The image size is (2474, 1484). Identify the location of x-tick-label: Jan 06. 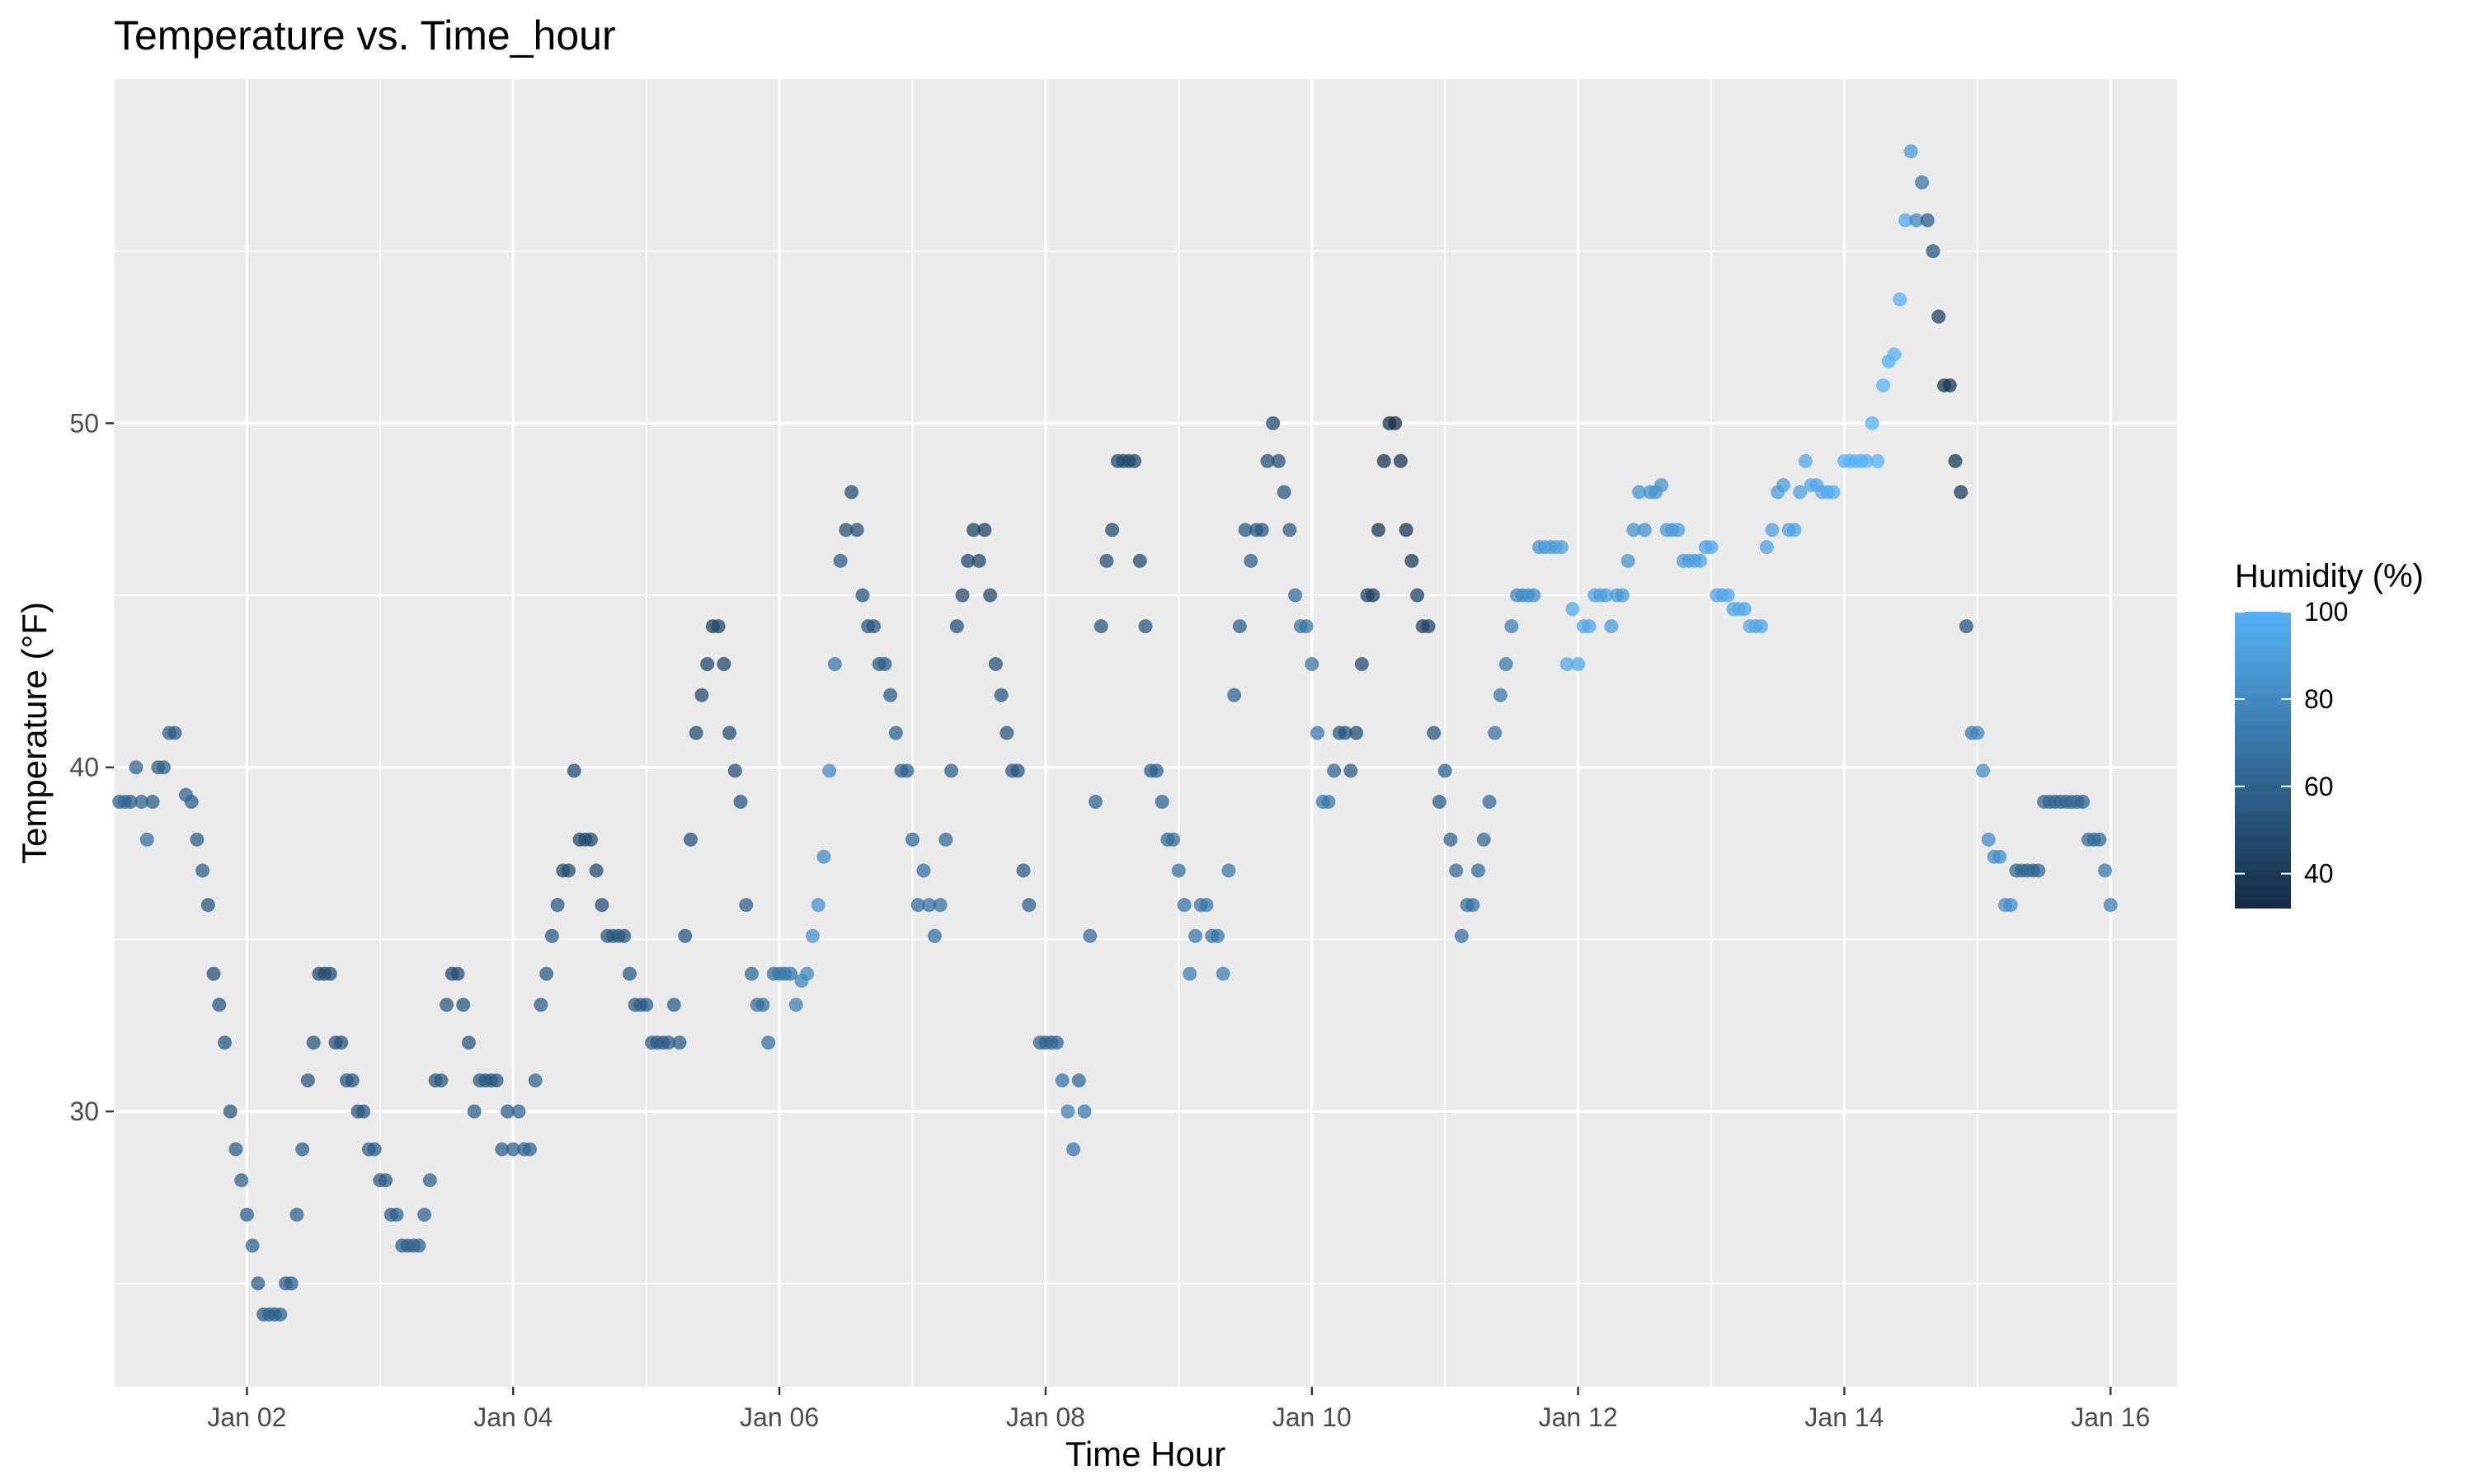
(779, 1417).